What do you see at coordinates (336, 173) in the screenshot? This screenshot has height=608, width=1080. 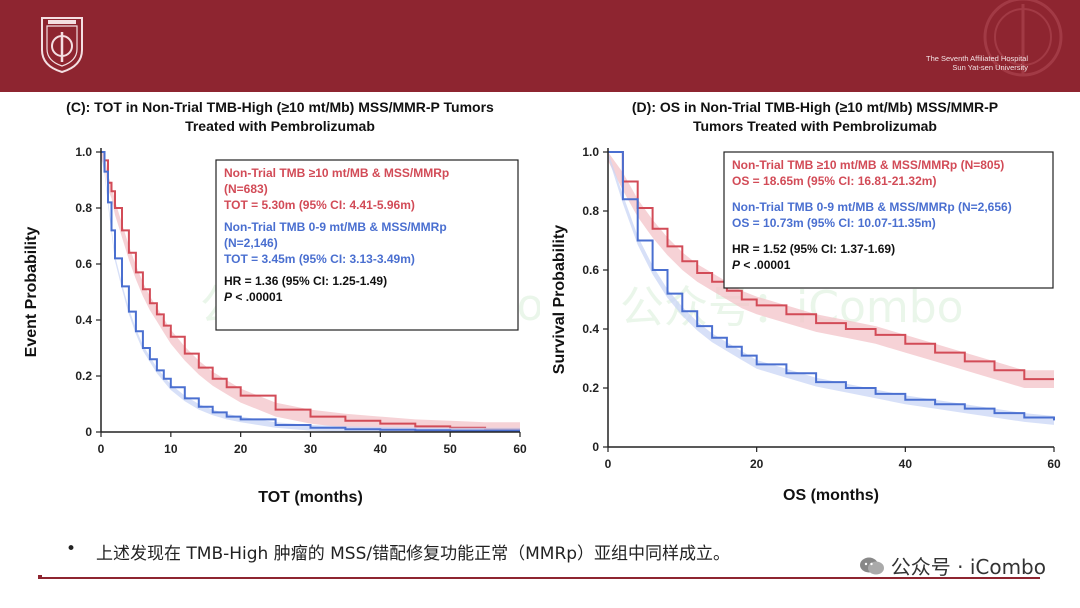 I see `legend-red-text: Non-Trial TMB ≥10 mt/MB & MSS/MMRp` at bounding box center [336, 173].